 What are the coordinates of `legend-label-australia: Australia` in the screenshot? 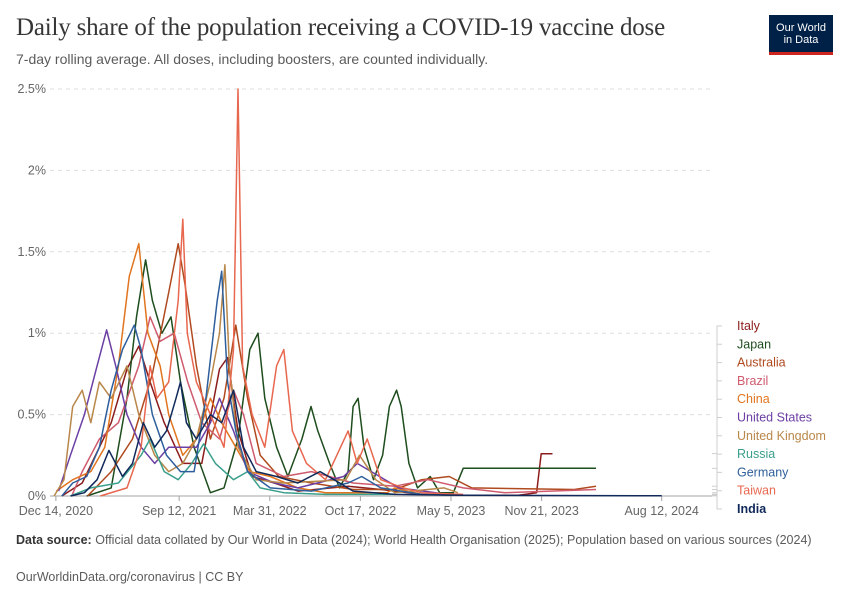 It's located at (761, 363).